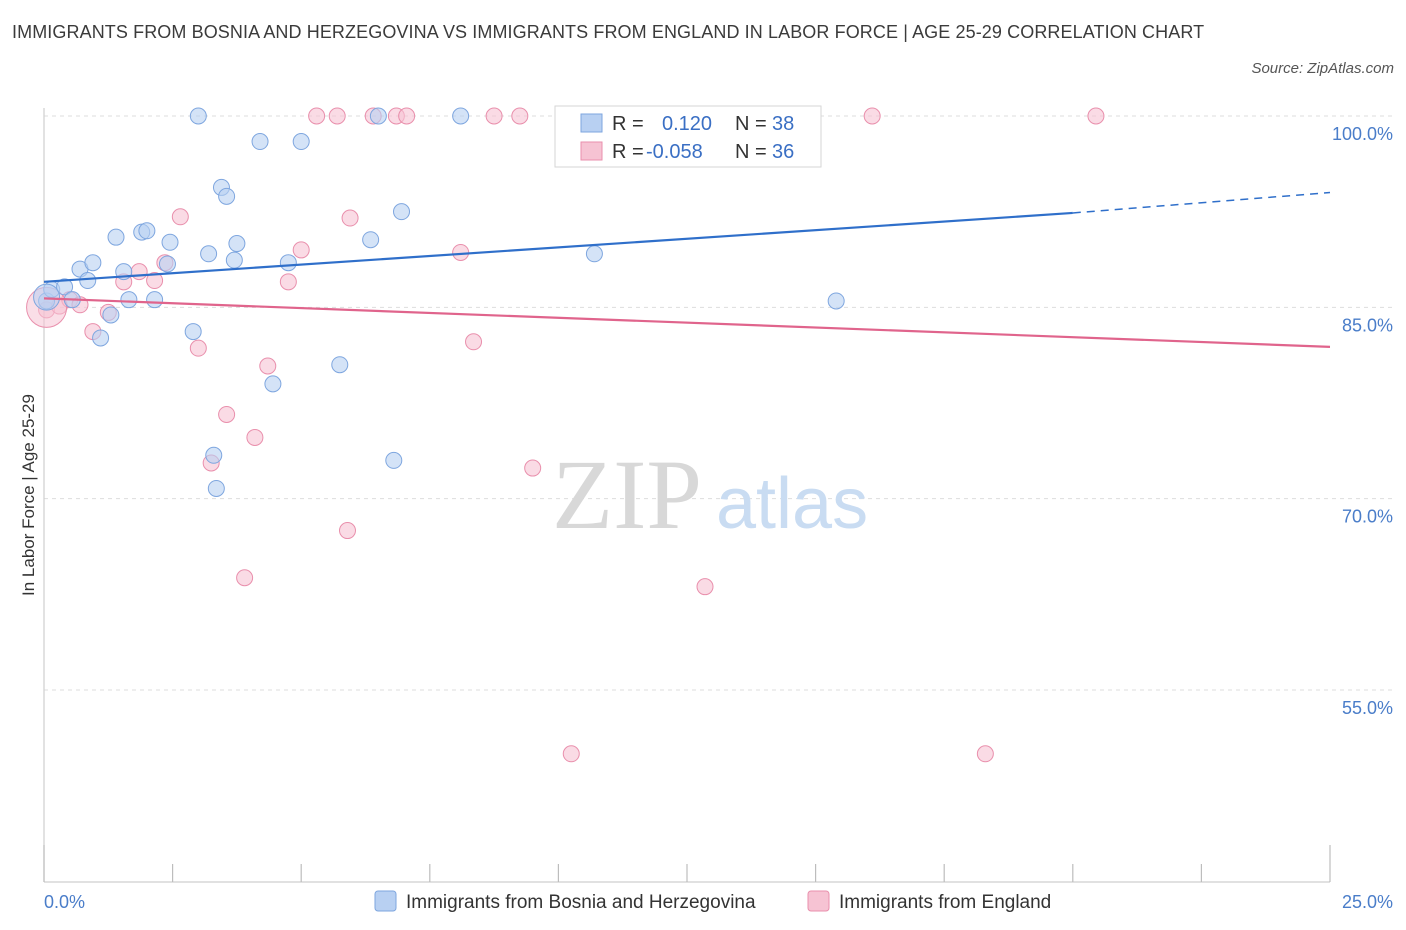 This screenshot has width=1406, height=930. I want to click on legend-swatch-england, so click(591, 151).